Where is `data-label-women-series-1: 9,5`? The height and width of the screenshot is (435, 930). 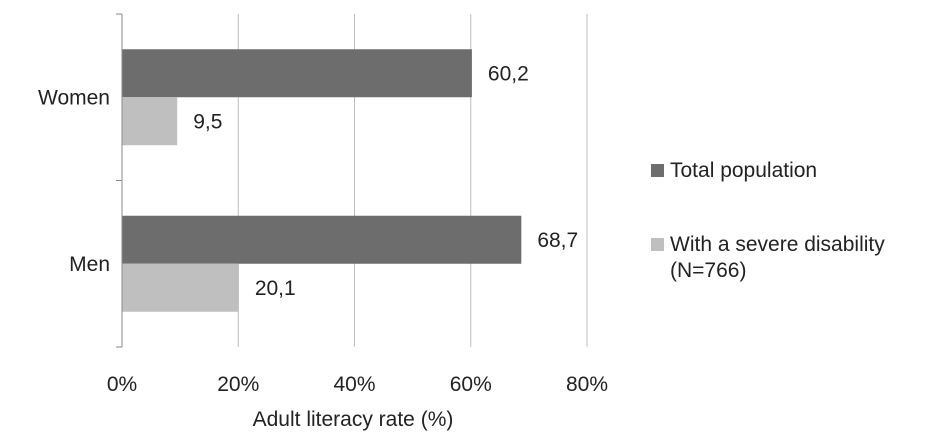
data-label-women-series-1: 9,5 is located at coordinates (207, 121).